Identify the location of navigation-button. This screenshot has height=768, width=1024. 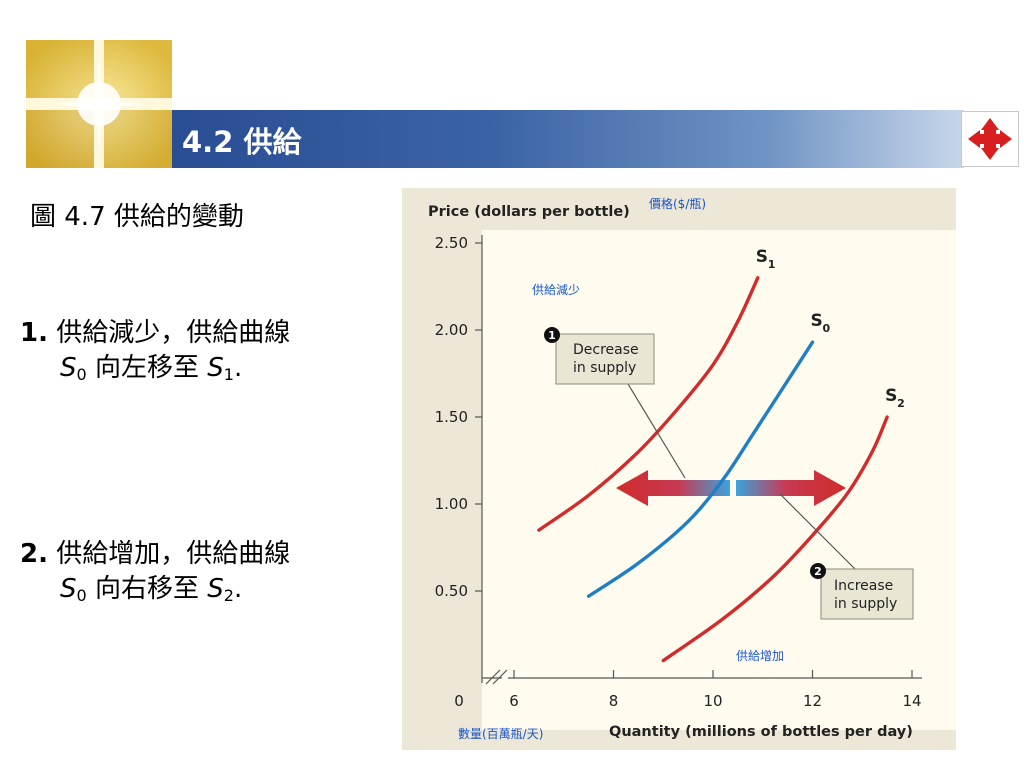
(990, 139).